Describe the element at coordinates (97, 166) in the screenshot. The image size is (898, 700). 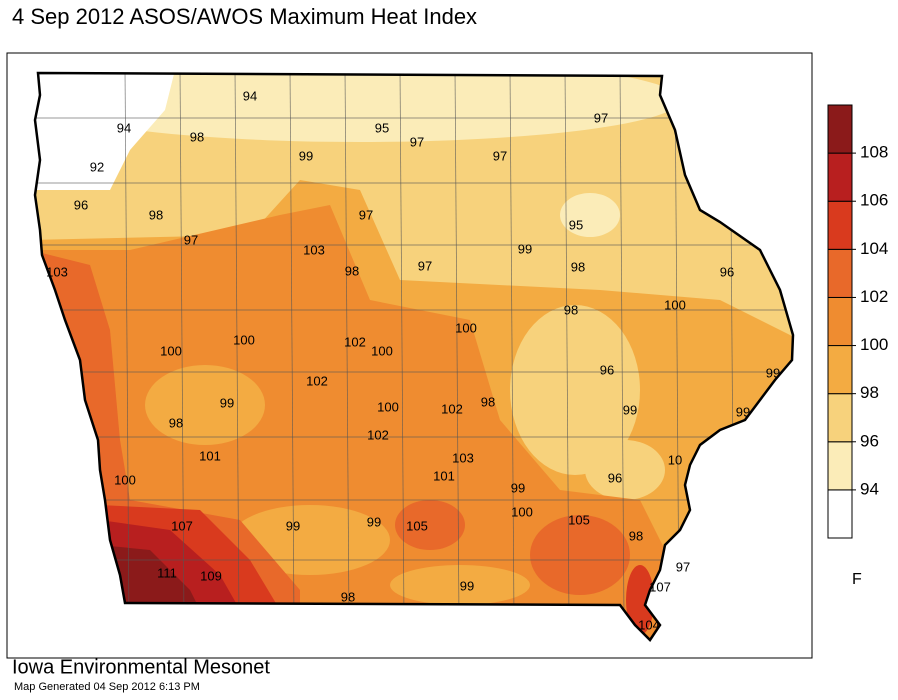
I see `station-value: 92` at that location.